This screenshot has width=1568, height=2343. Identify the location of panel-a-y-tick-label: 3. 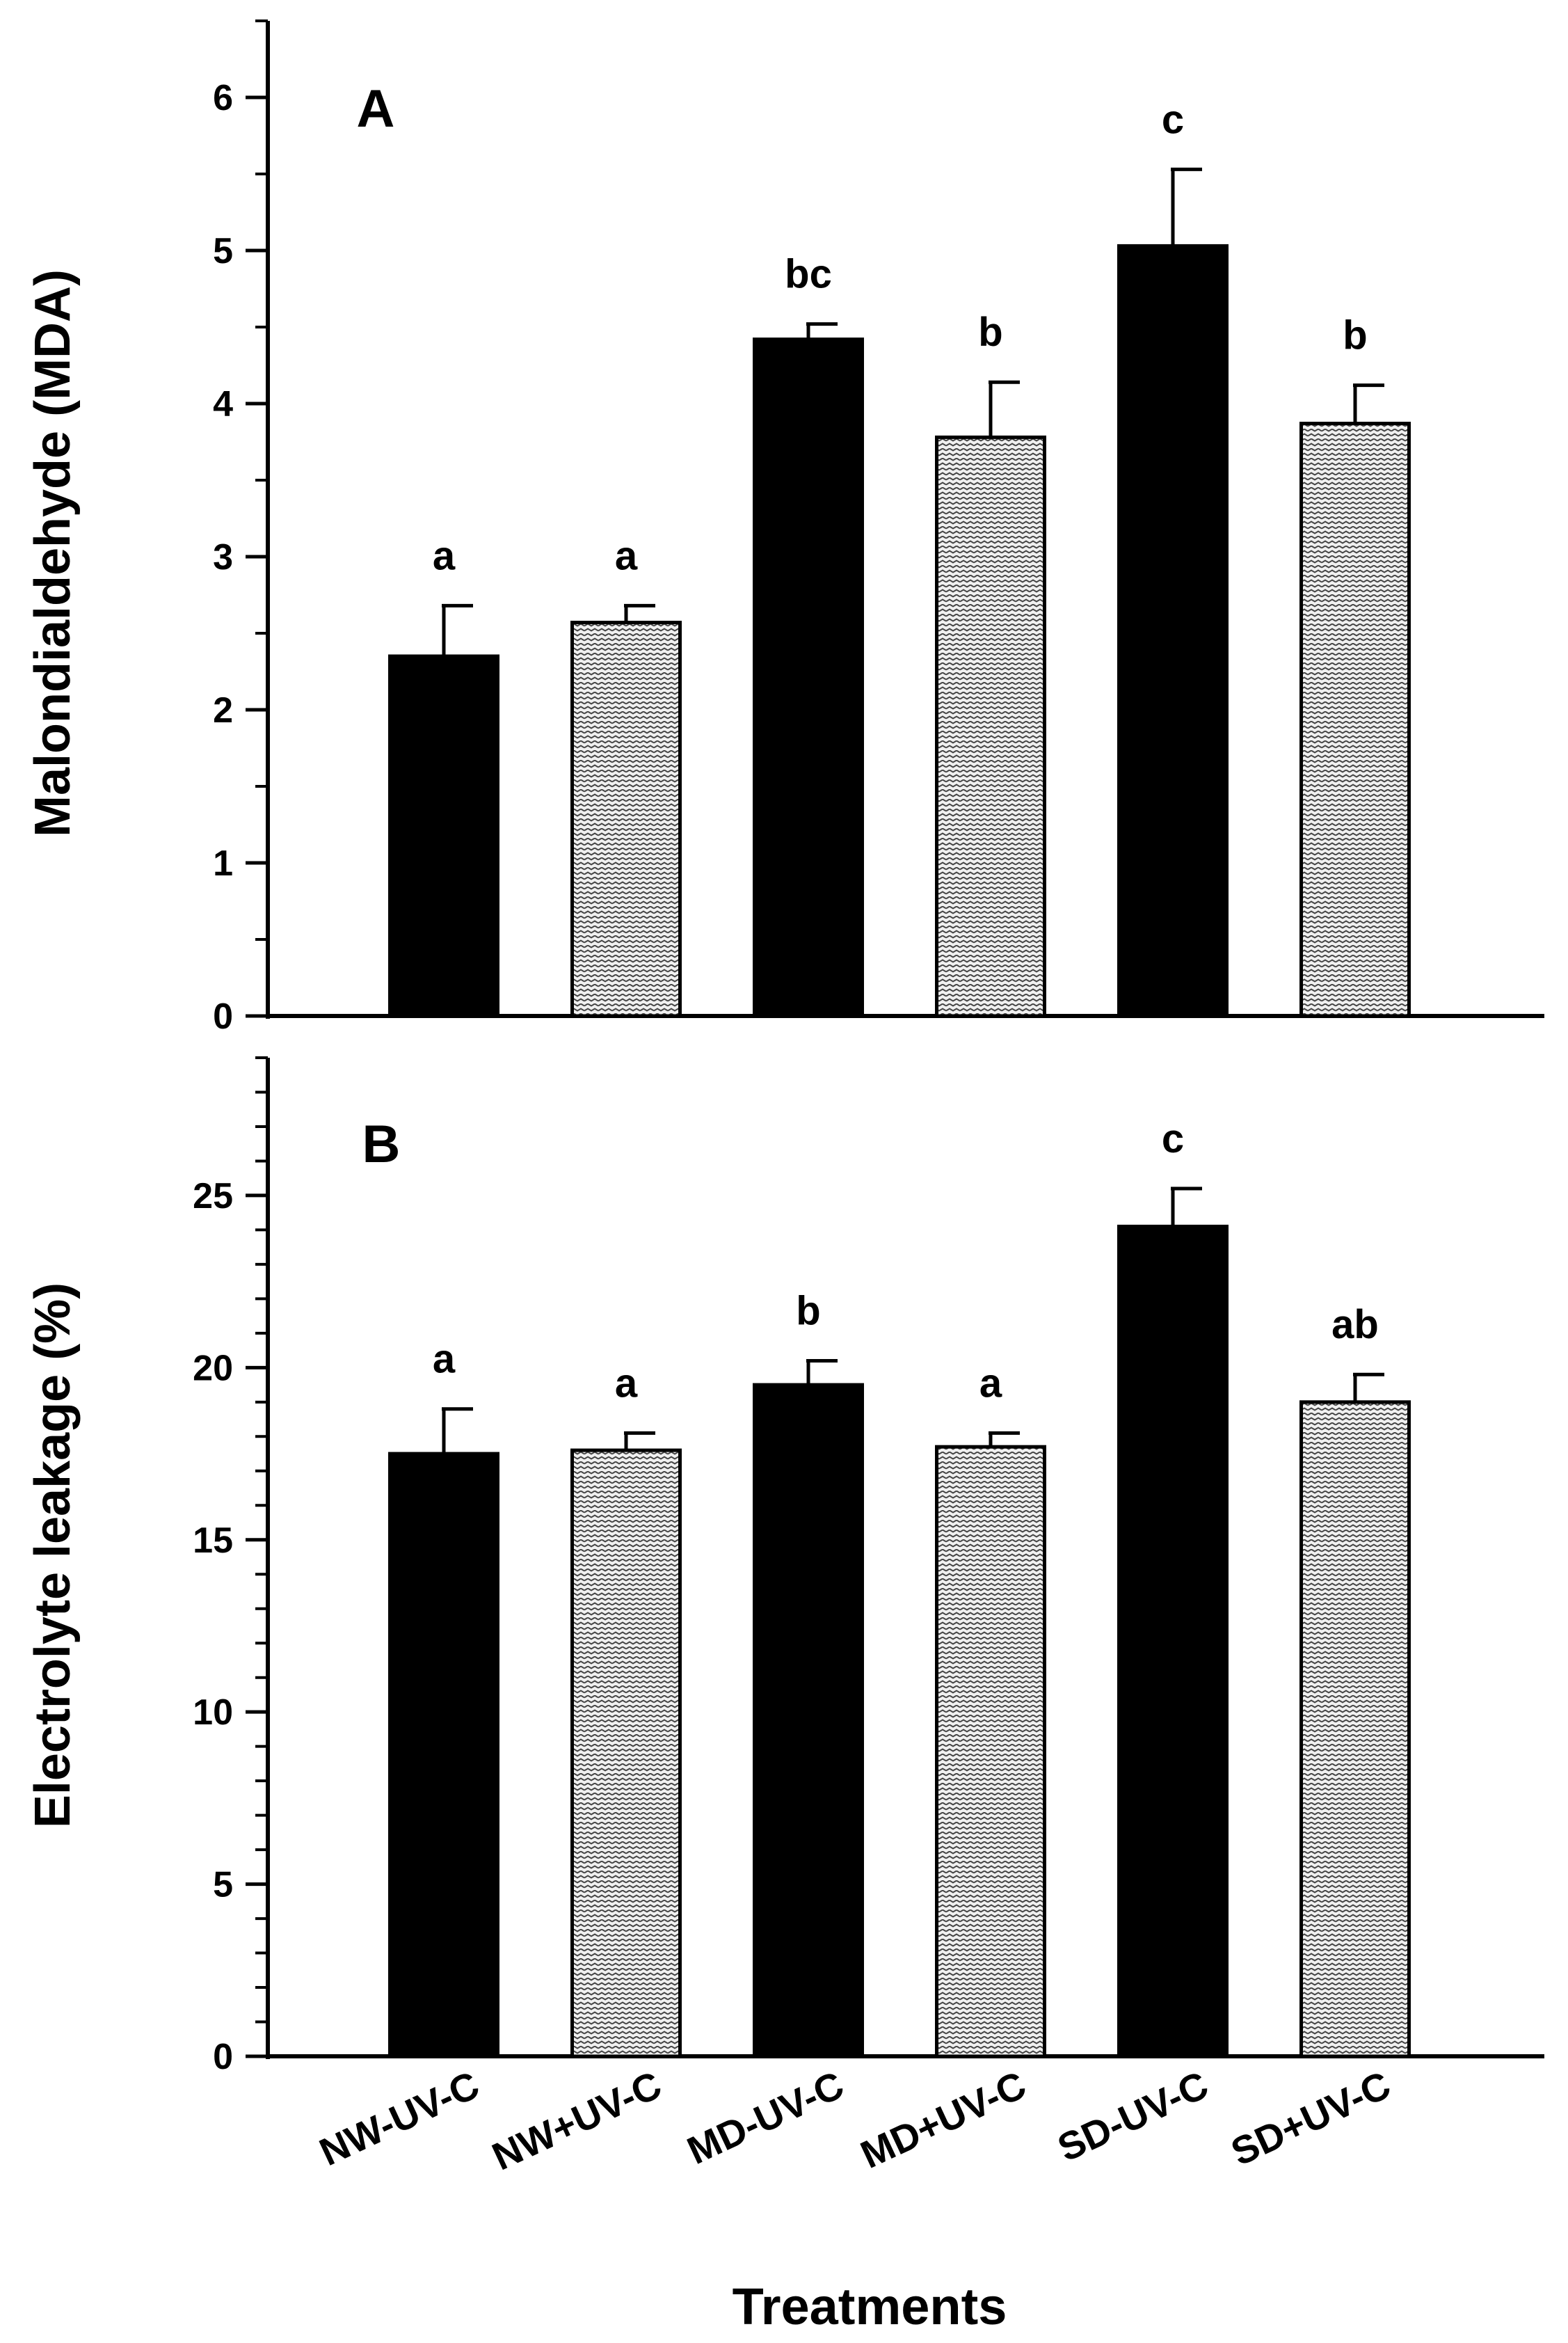
(223, 557).